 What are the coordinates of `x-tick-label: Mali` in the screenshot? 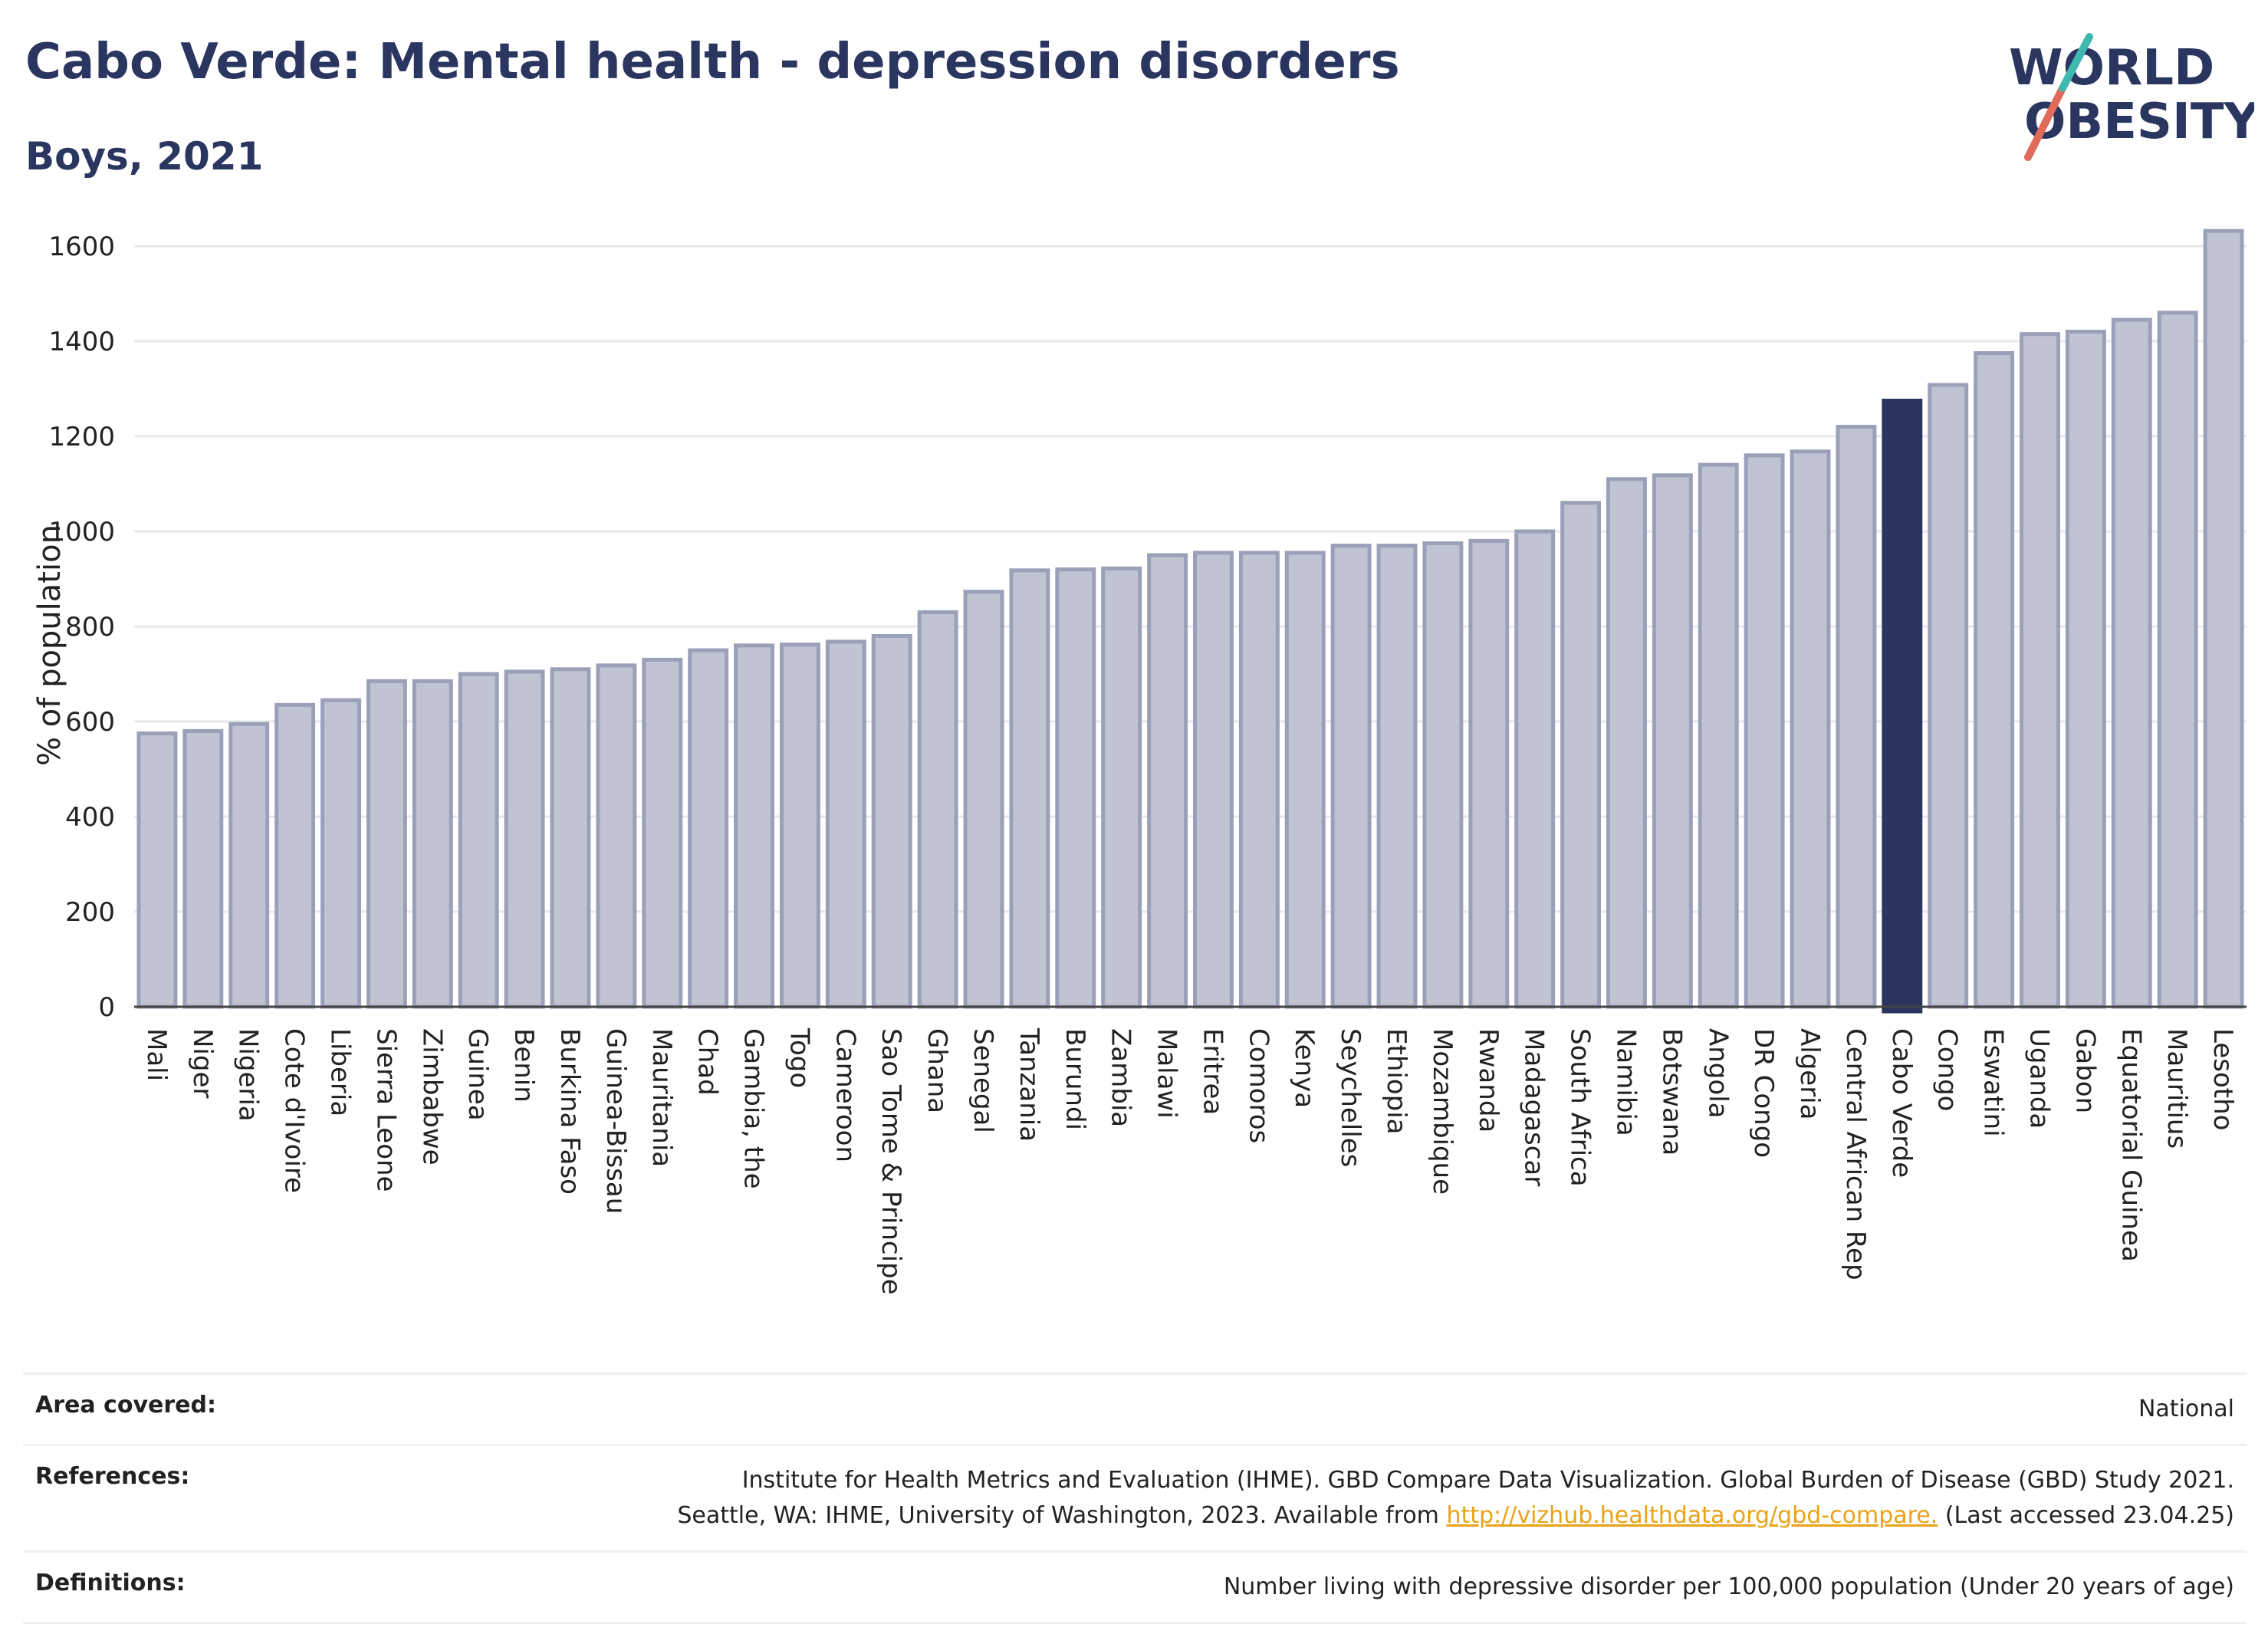 It's located at (156, 1055).